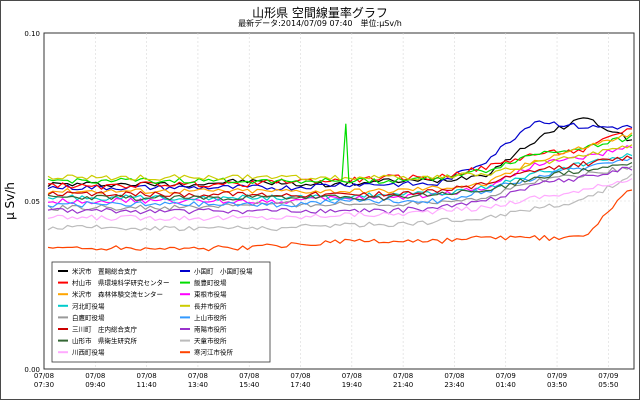 This screenshot has height=400, width=640. What do you see at coordinates (32, 370) in the screenshot?
I see `y-tick-label: 0.00` at bounding box center [32, 370].